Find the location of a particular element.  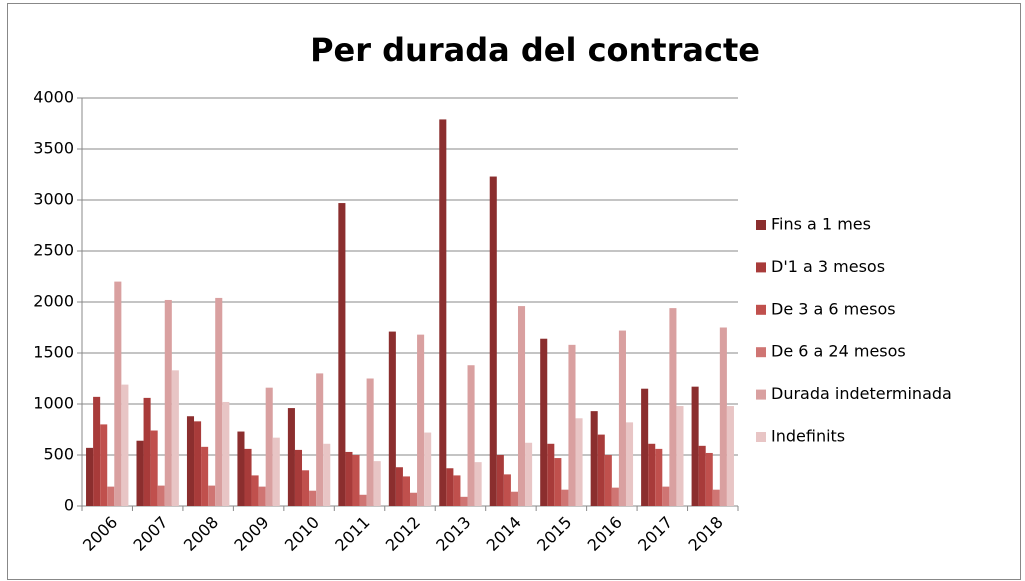

legend-label: De 3 a 6 mesos is located at coordinates (833, 308).